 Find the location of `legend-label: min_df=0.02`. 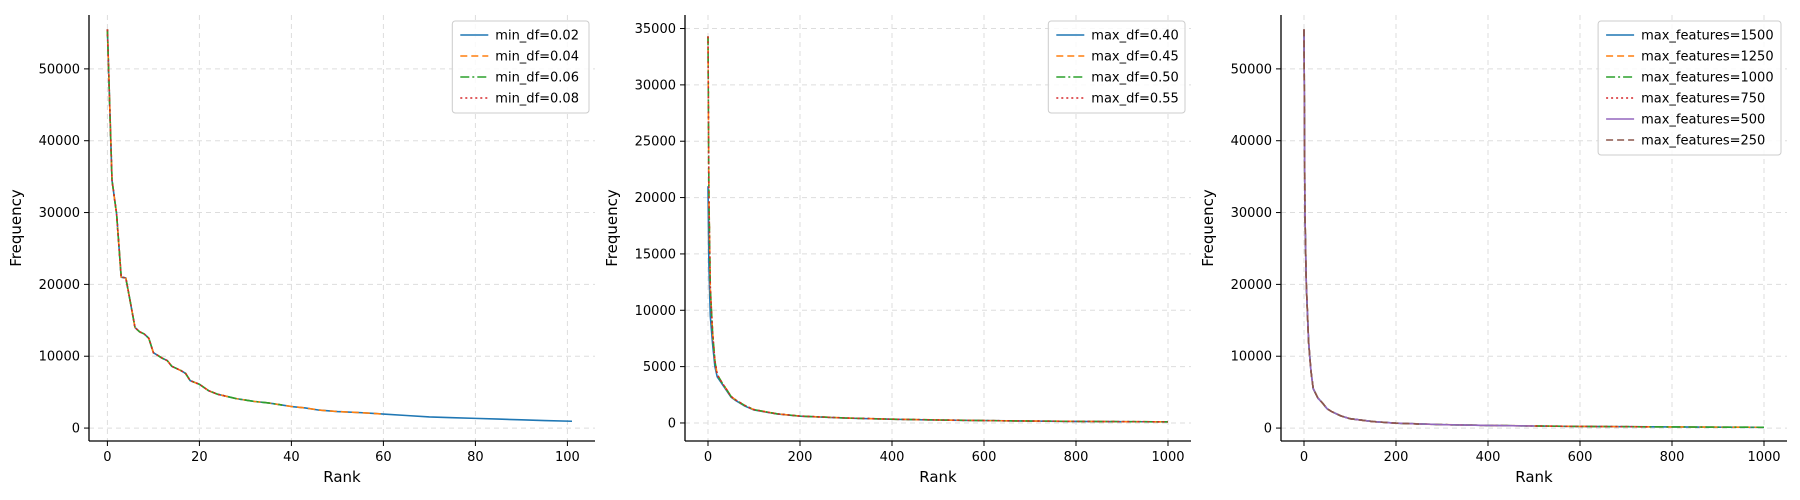

legend-label: min_df=0.02 is located at coordinates (537, 36).